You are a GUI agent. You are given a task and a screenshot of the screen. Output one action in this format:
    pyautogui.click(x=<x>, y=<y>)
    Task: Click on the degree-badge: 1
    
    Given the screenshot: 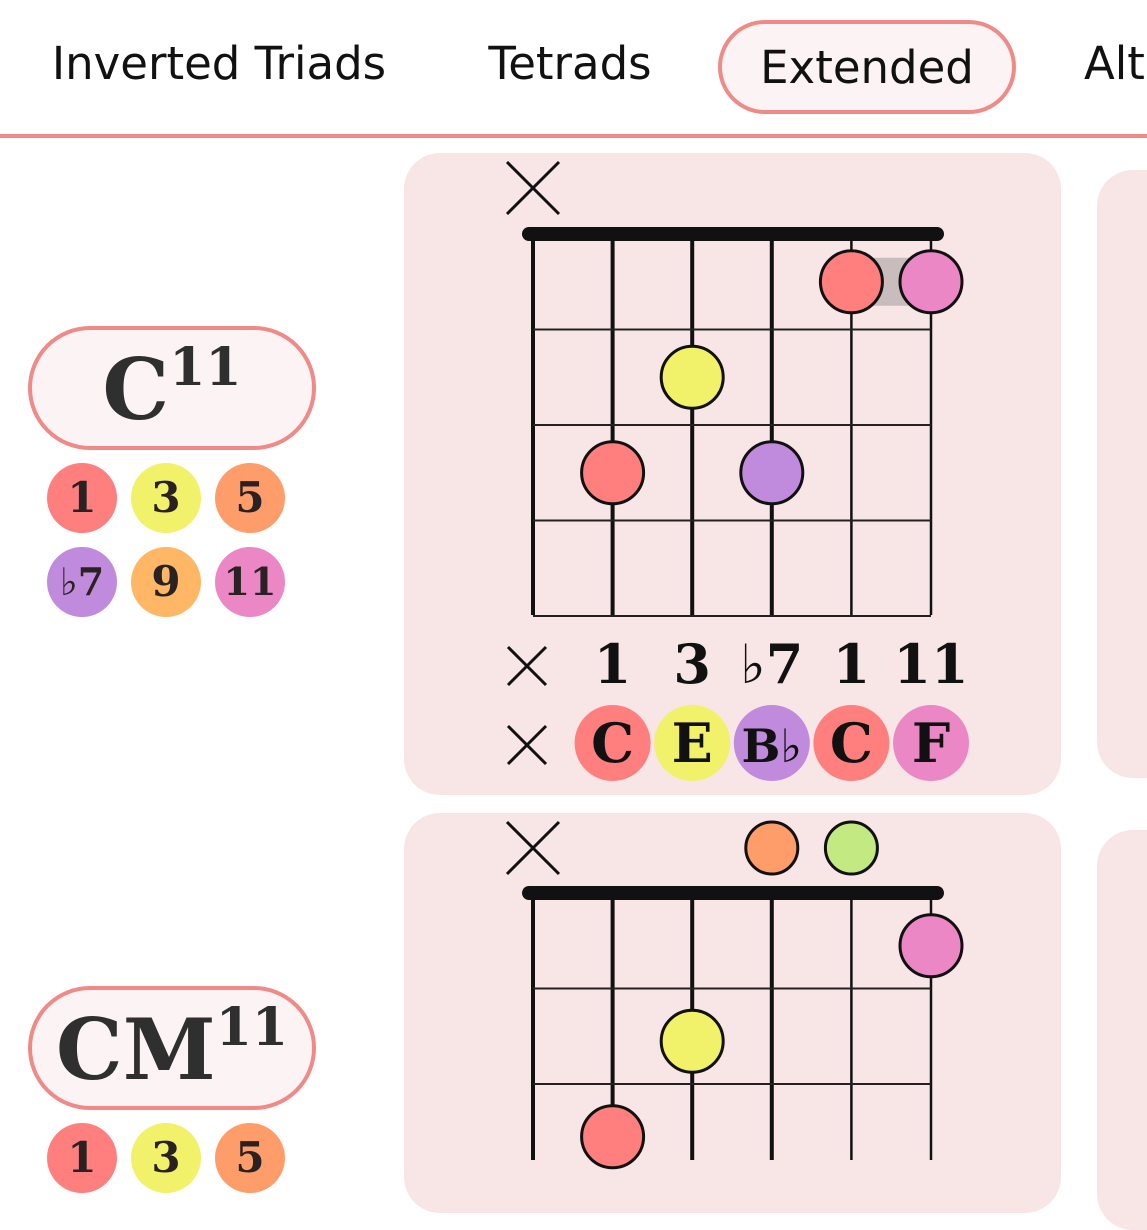 What is the action you would take?
    pyautogui.click(x=82, y=498)
    